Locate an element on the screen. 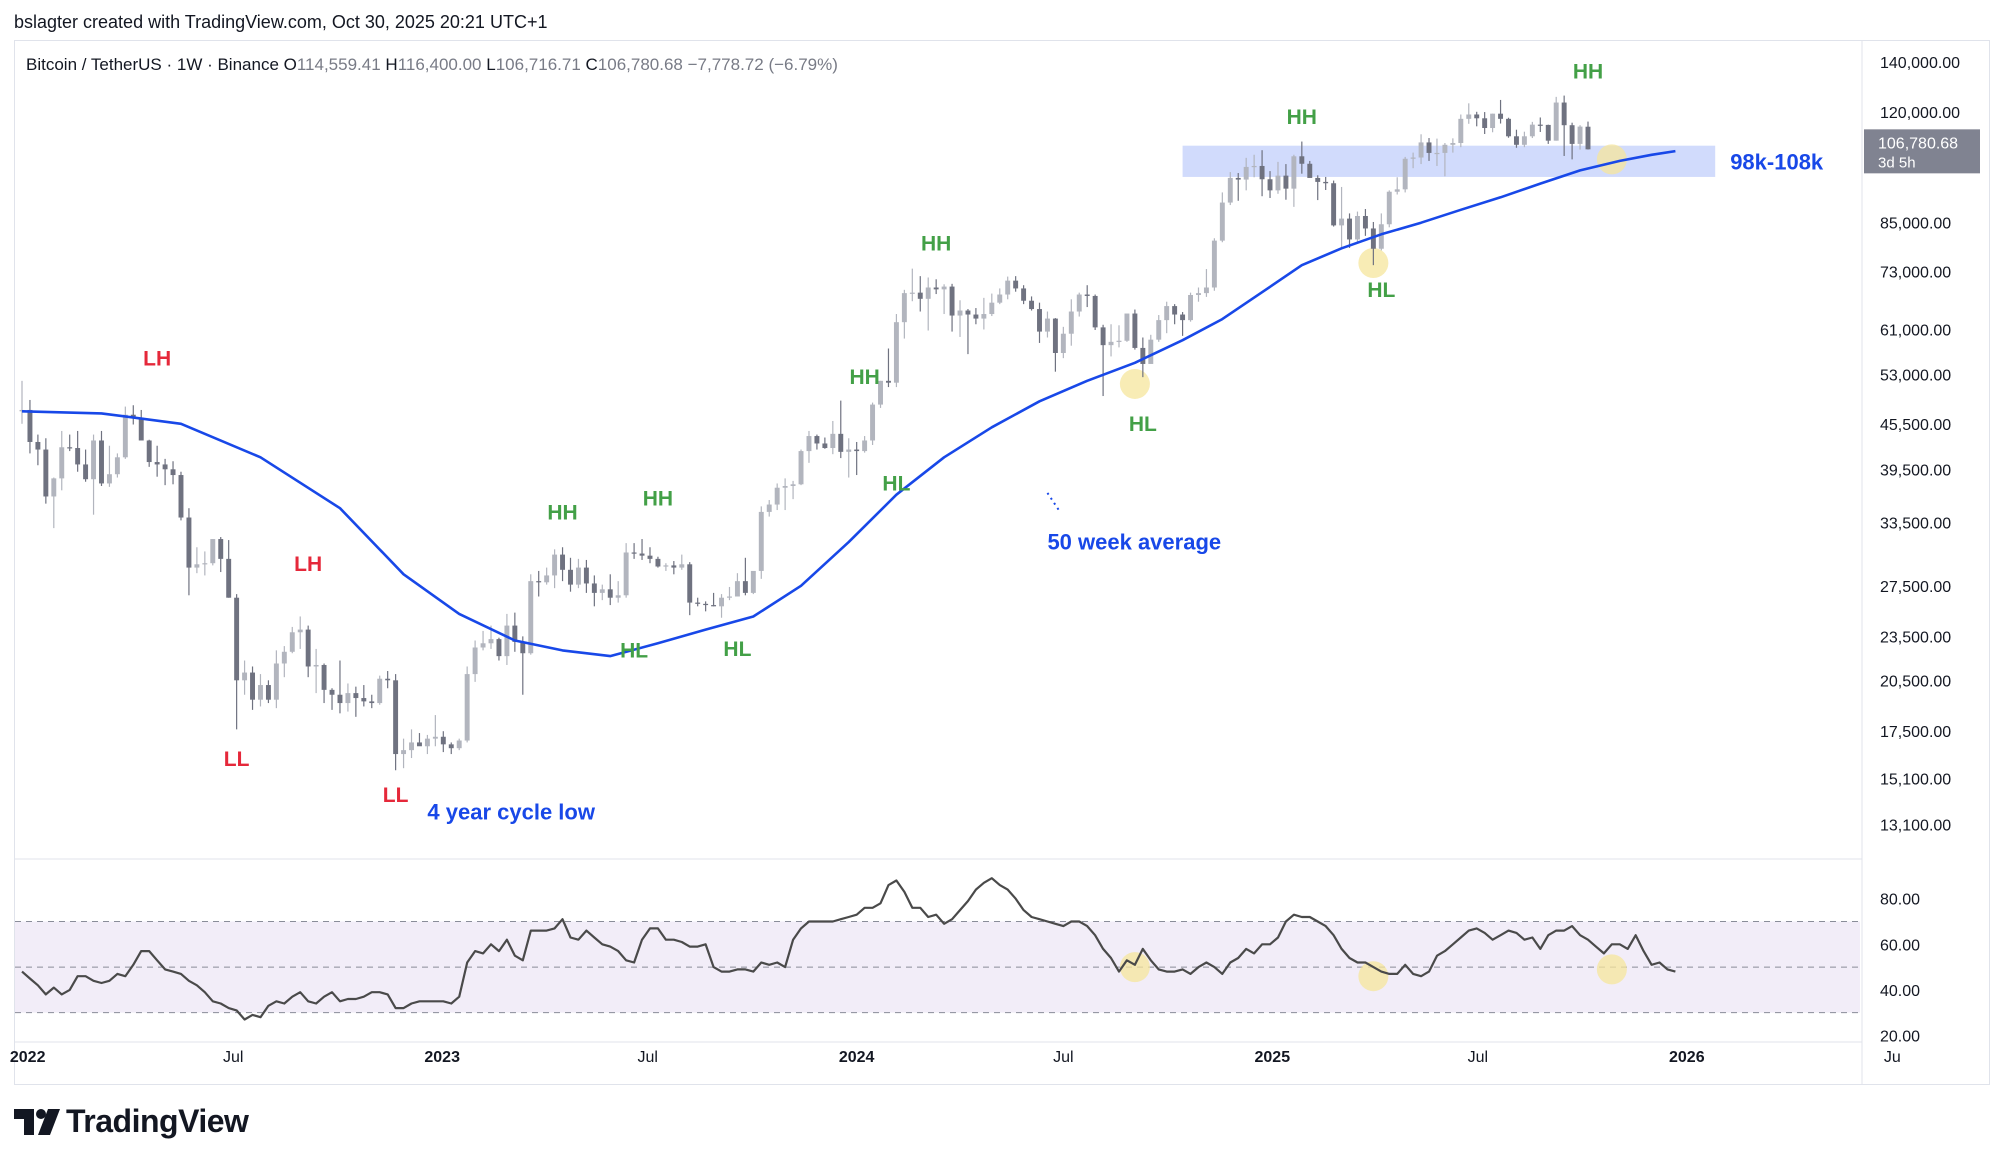  pivot-label: HH is located at coordinates (1302, 117).